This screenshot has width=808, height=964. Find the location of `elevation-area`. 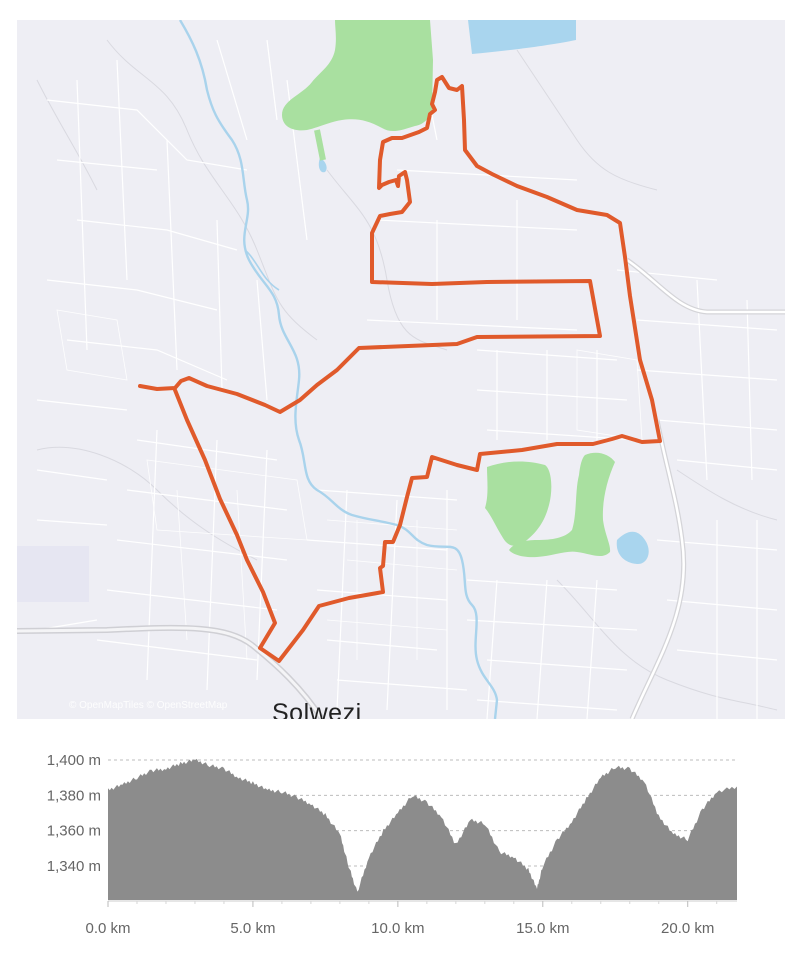

elevation-area is located at coordinates (422, 829).